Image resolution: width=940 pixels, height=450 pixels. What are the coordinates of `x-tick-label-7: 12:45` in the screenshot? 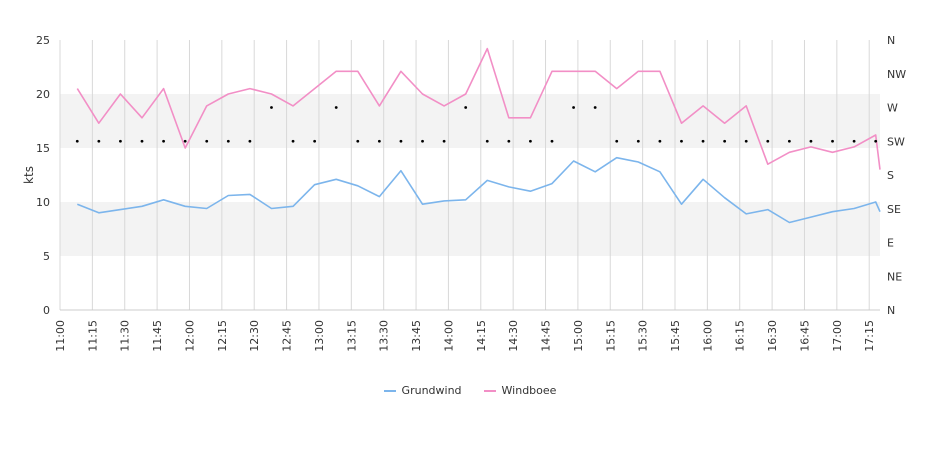 It's located at (287, 336).